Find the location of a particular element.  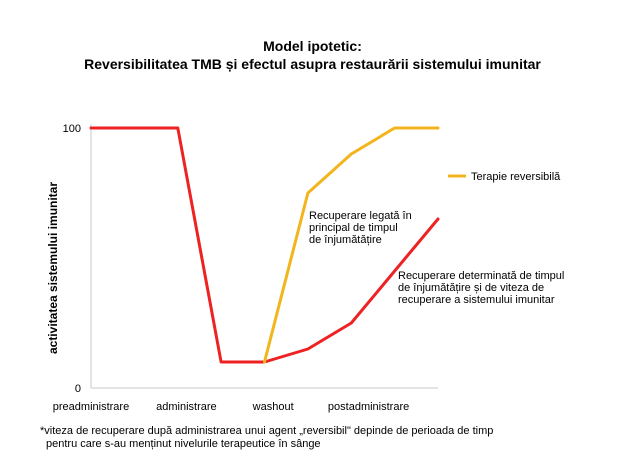

y-tick-label-0: 0 is located at coordinates (78, 389).